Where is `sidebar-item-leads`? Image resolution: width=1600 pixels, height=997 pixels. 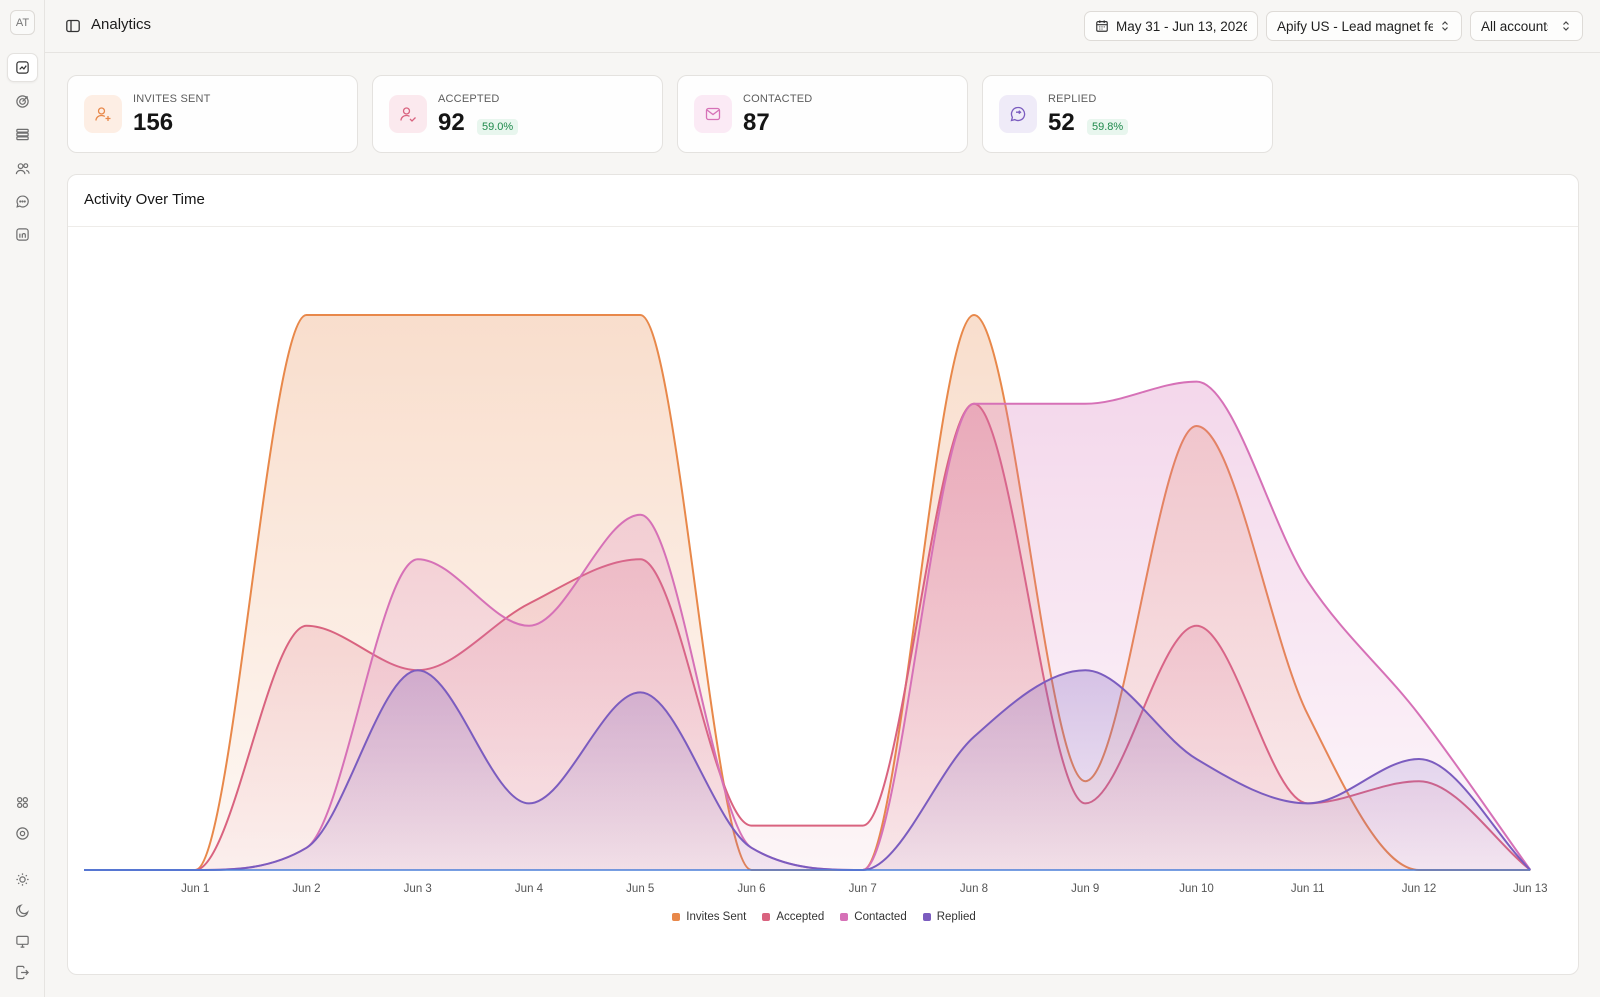 sidebar-item-leads is located at coordinates (22, 168).